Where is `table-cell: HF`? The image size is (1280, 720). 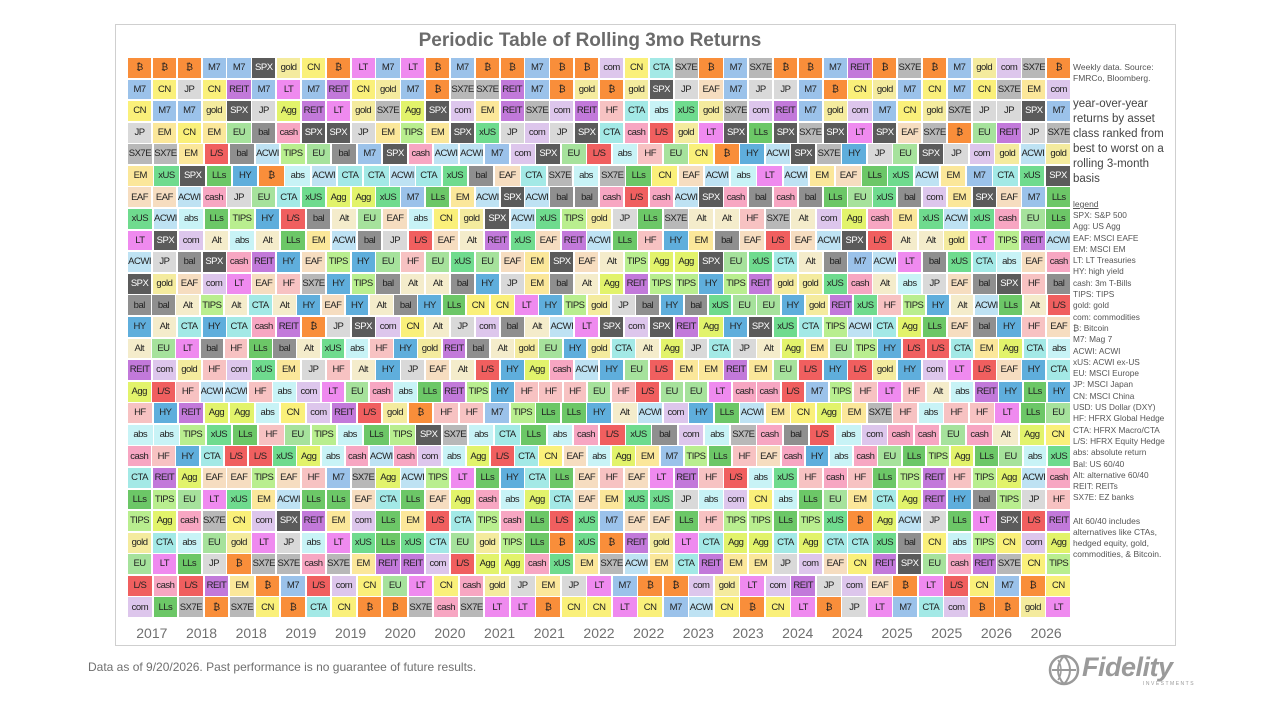
table-cell: HF is located at coordinates (752, 219).